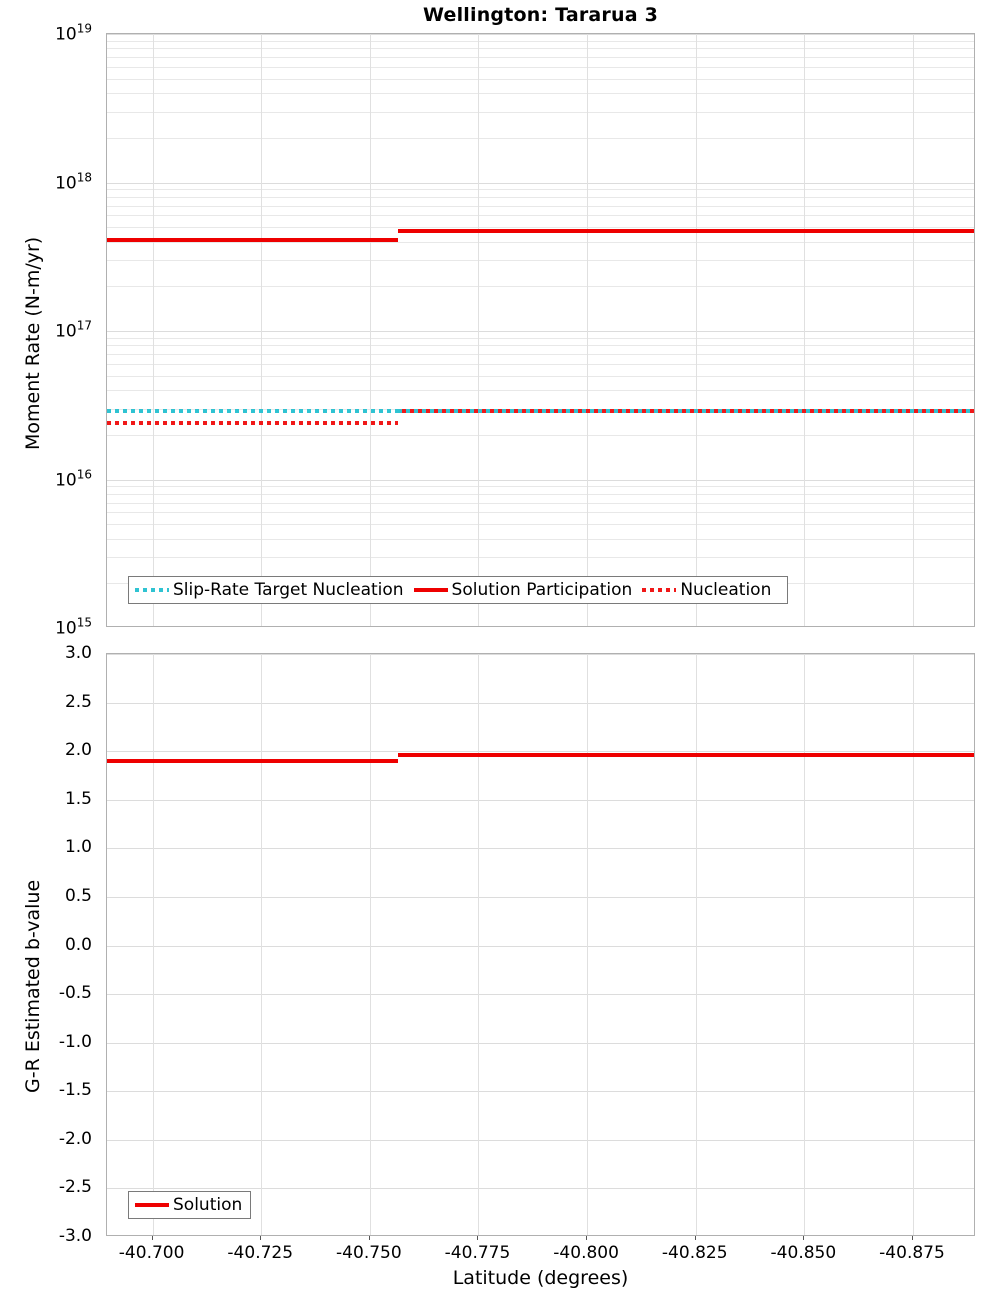 The width and height of the screenshot is (1000, 1300). Describe the element at coordinates (253, 410) in the screenshot. I see `series-slip-rate-target-nucleation` at that location.